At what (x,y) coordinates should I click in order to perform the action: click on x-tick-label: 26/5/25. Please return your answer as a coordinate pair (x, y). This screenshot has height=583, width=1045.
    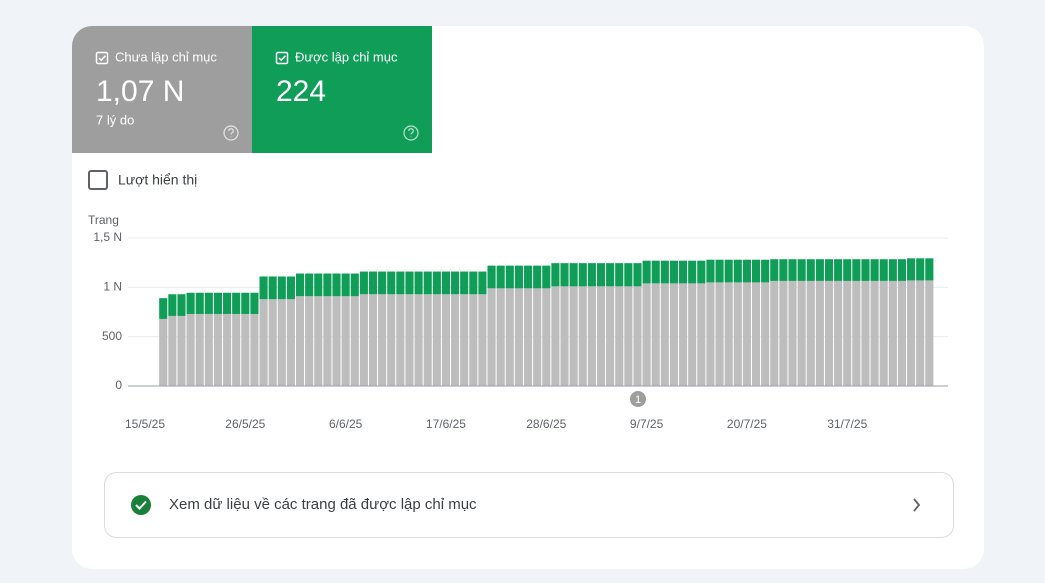
    Looking at the image, I should click on (245, 424).